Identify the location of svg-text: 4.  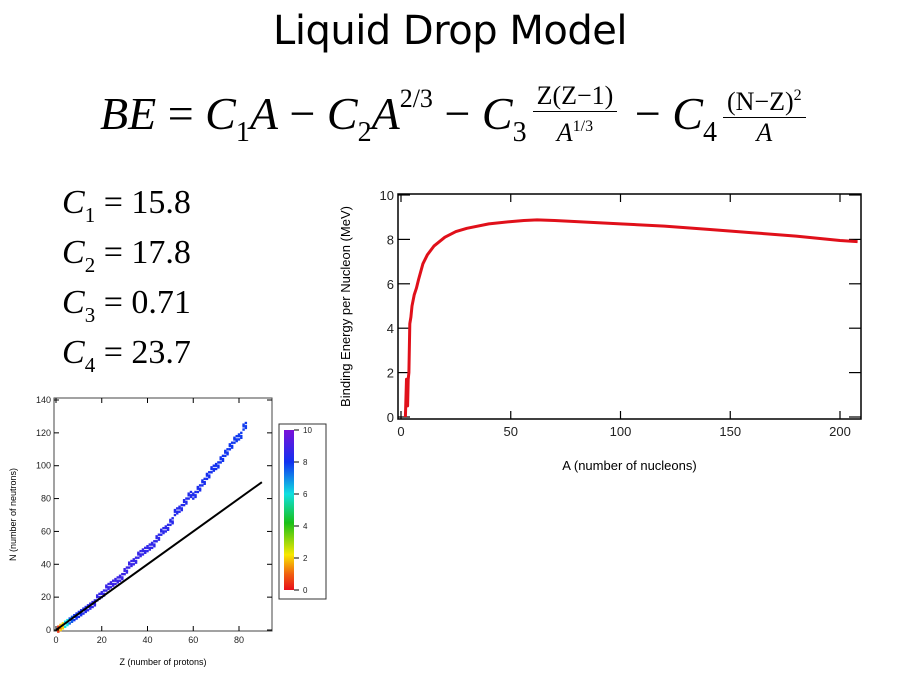
(390, 328).